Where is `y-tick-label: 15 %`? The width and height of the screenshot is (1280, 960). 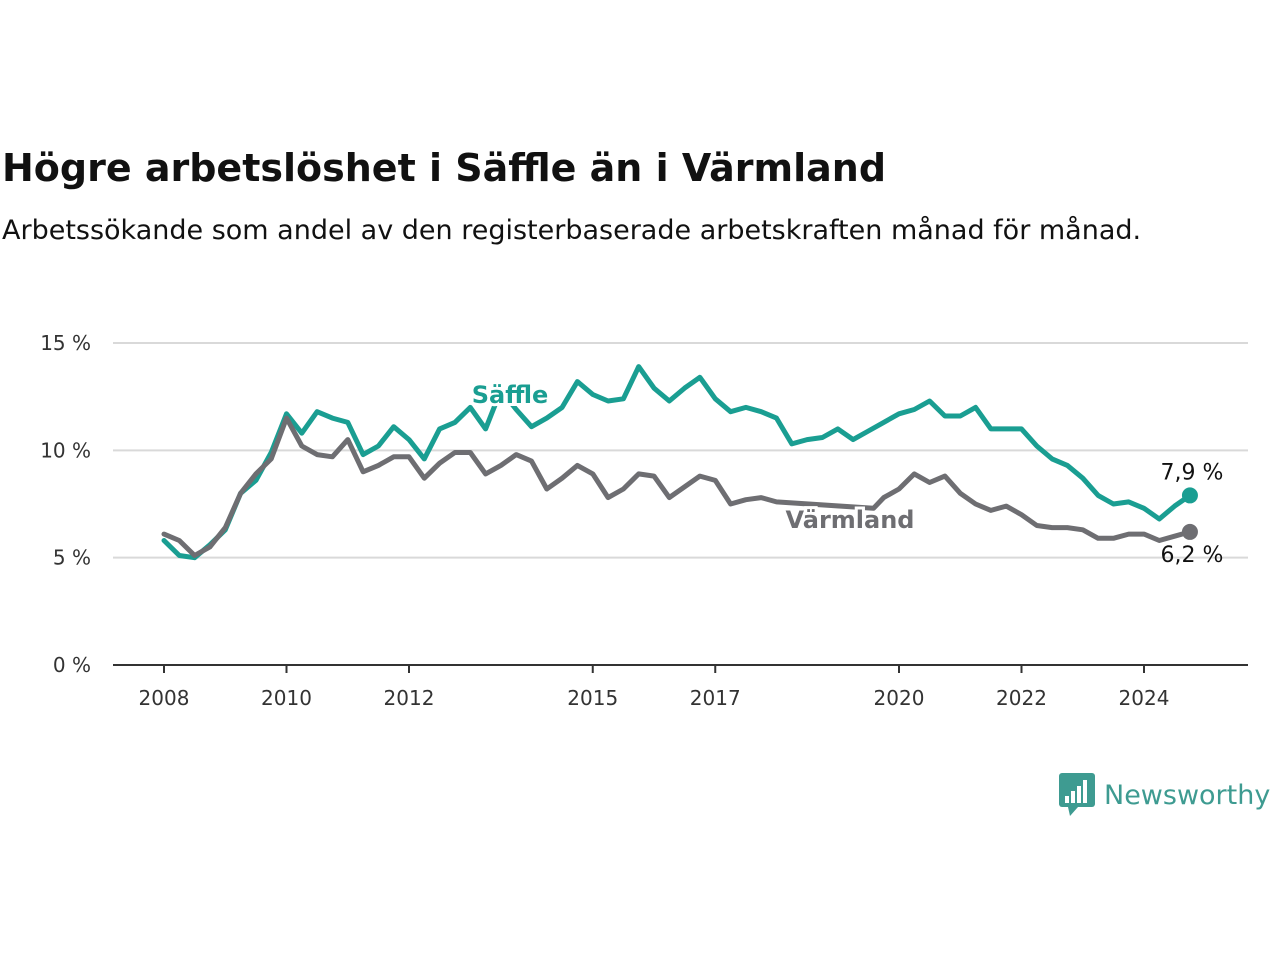 y-tick-label: 15 % is located at coordinates (65, 343).